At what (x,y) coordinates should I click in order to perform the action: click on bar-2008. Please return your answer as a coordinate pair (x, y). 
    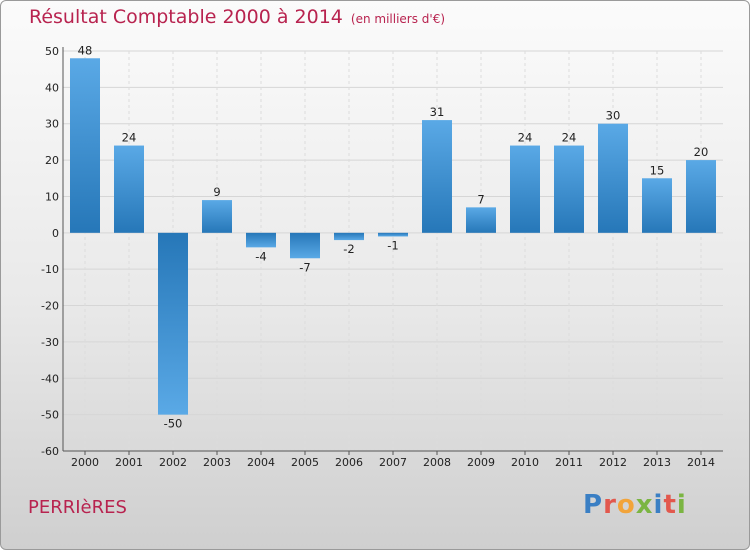
    Looking at the image, I should click on (437, 176).